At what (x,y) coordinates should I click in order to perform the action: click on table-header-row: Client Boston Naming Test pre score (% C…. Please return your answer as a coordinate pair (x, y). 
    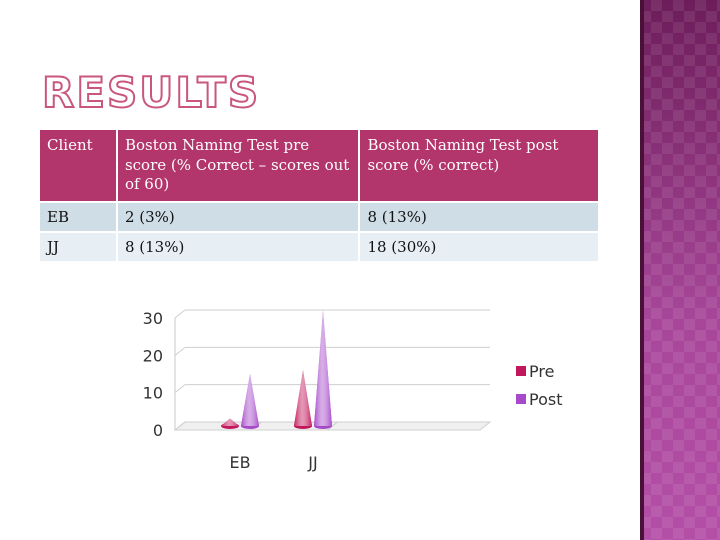
    Looking at the image, I should click on (320, 166).